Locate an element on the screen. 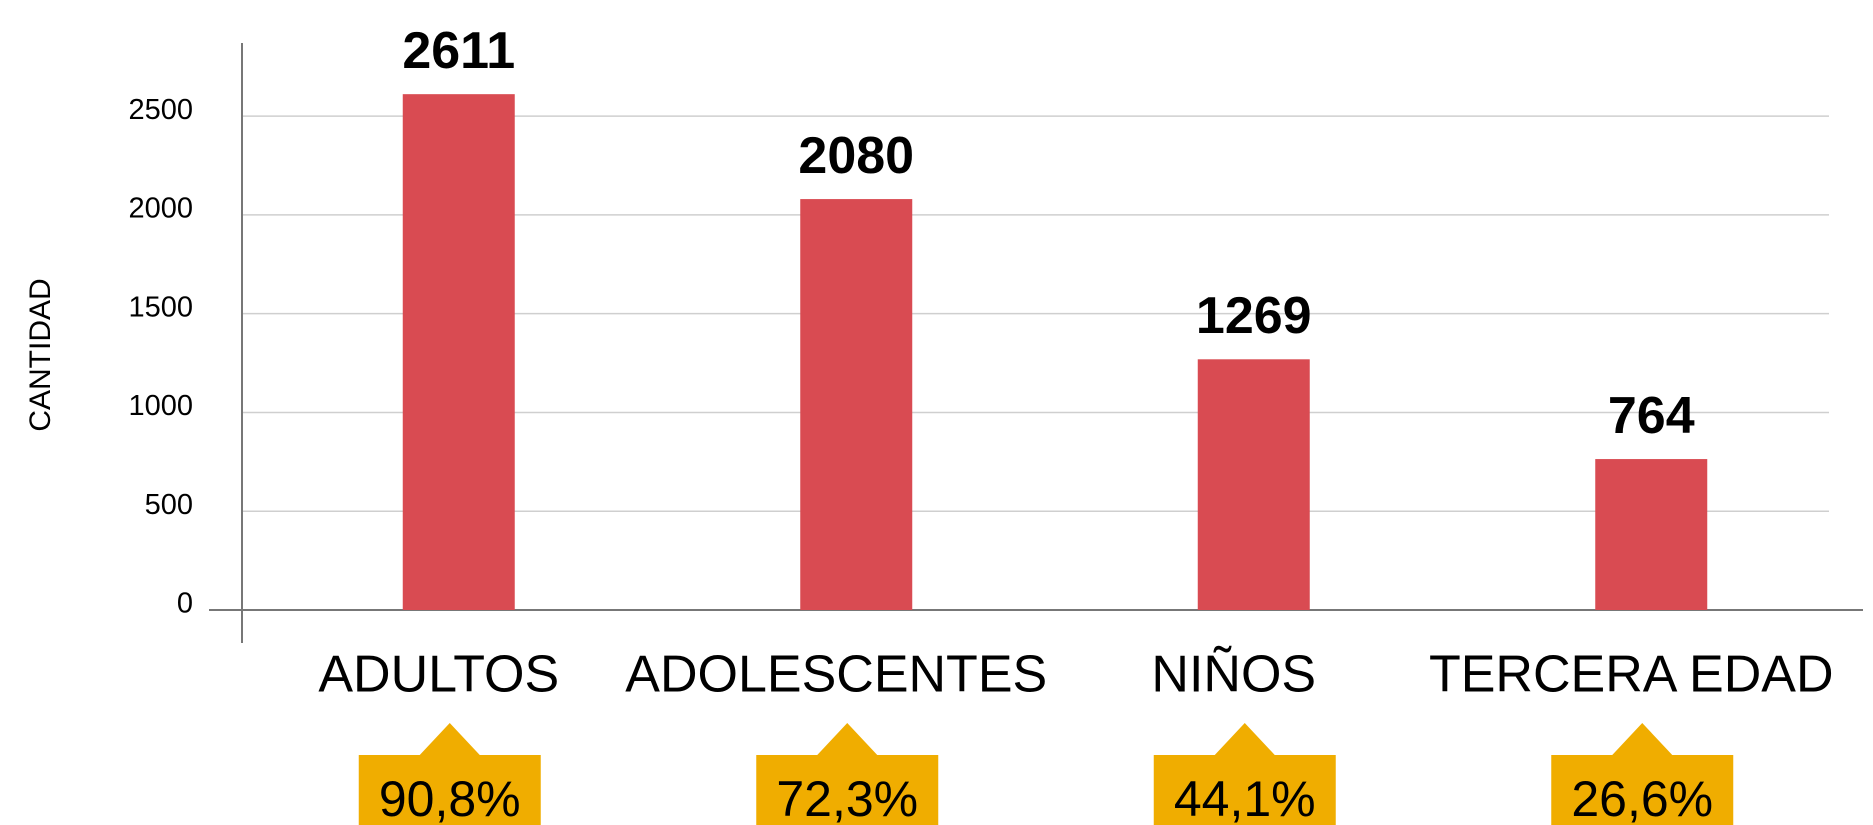  value-label: 2611 is located at coordinates (458, 51).